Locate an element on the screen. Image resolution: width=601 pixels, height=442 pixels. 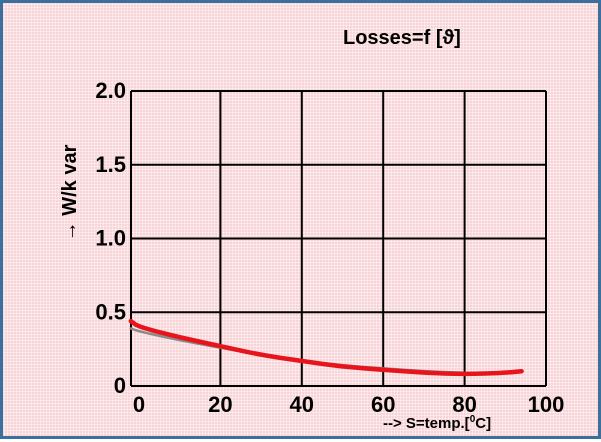
x-axis-label-sup: 0 is located at coordinates (473, 419).